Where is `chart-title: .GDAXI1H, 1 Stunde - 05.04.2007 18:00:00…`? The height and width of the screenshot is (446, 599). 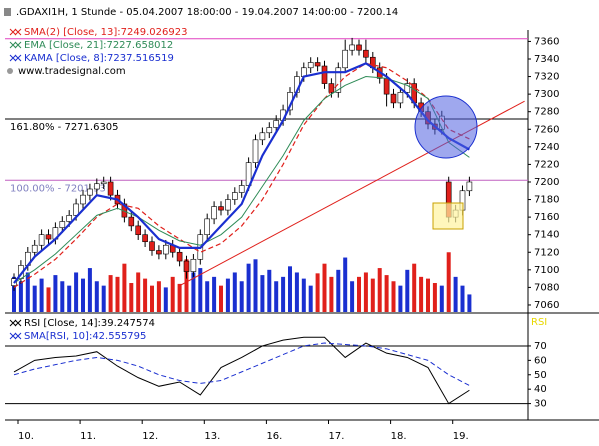 chart-title: .GDAXI1H, 1 Stunde - 05.04.2007 18:00:00… is located at coordinates (207, 12).